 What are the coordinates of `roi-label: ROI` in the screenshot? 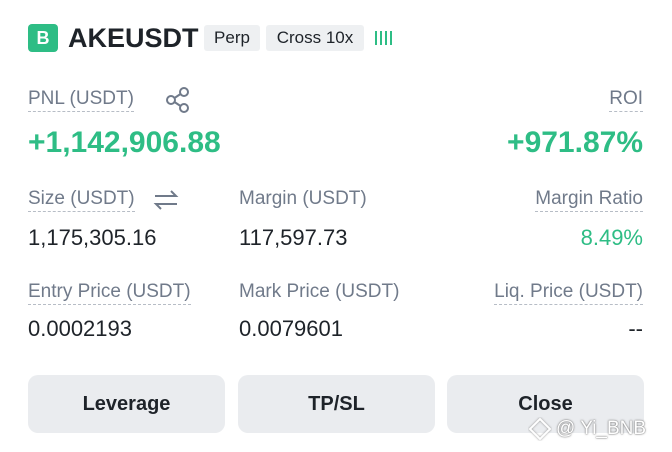 It's located at (626, 99).